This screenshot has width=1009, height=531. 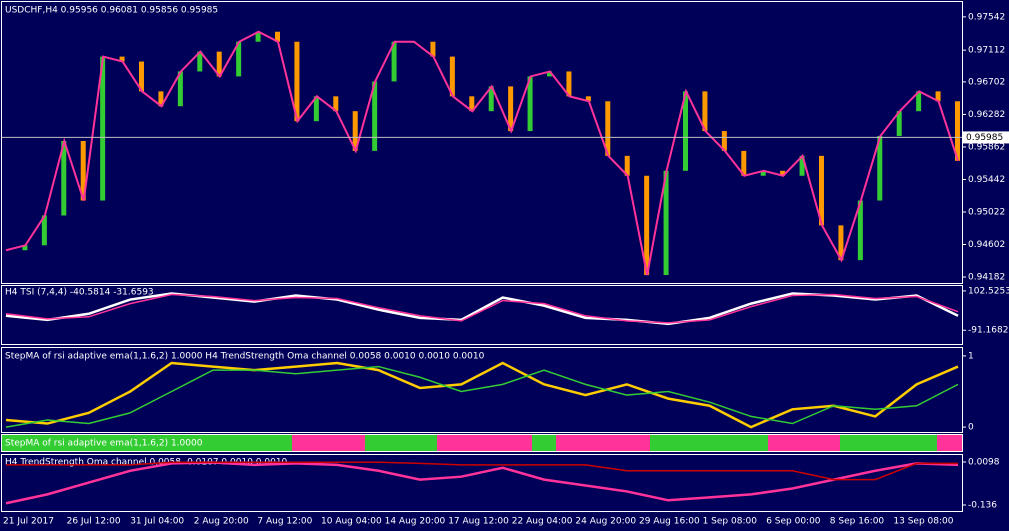 I want to click on price-label: 0.95022, so click(x=986, y=212).